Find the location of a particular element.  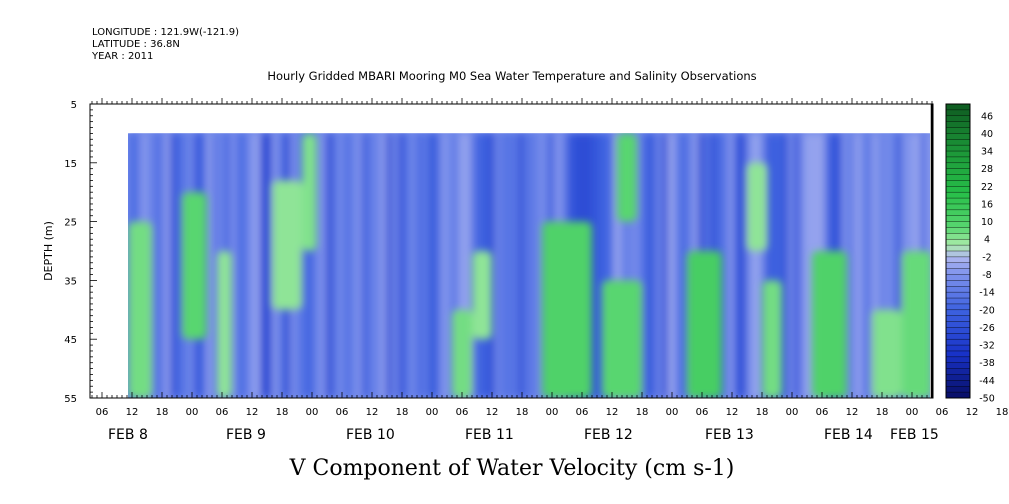

colorbar-tick-label: -32 is located at coordinates (987, 346).